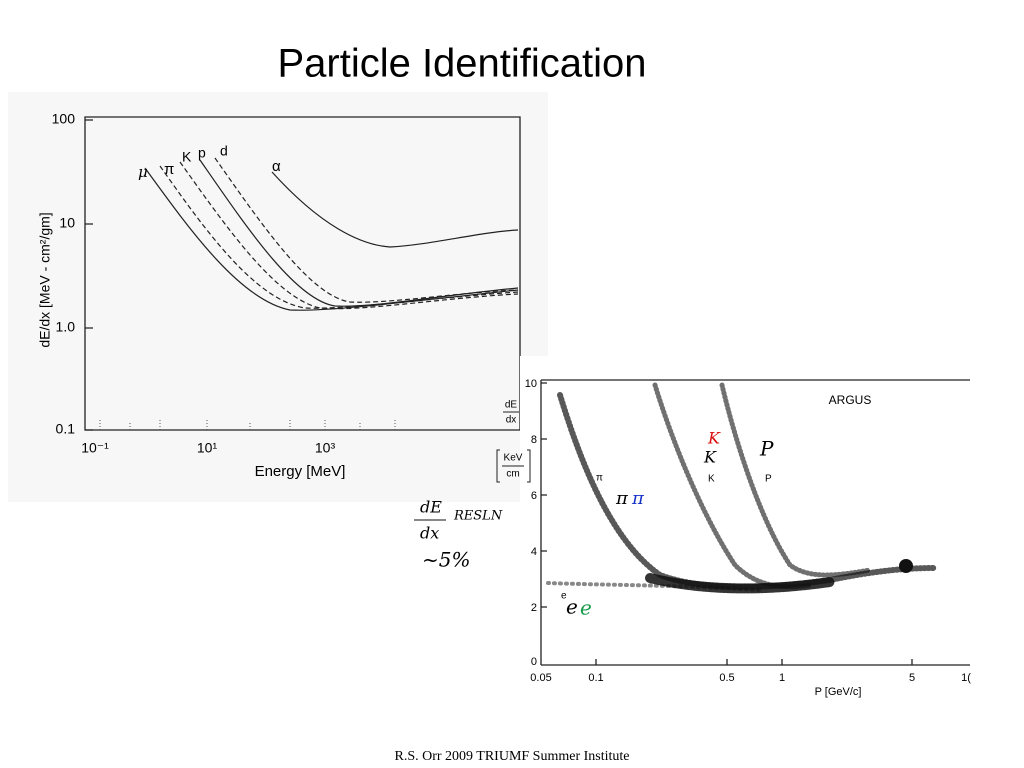 The width and height of the screenshot is (1024, 768). What do you see at coordinates (782, 678) in the screenshot?
I see `x-tick-label: 1` at bounding box center [782, 678].